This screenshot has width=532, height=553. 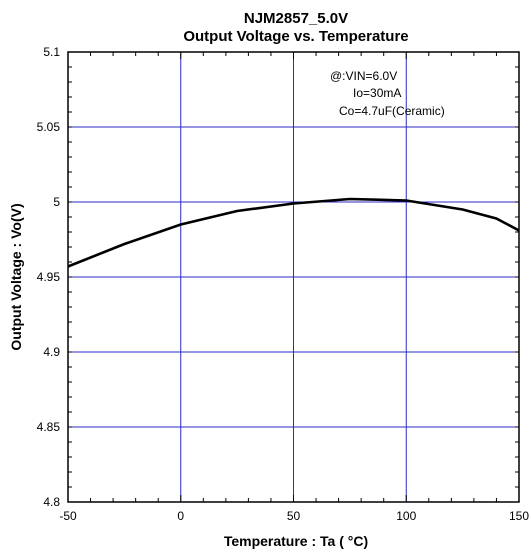 What do you see at coordinates (363, 76) in the screenshot?
I see `annotation-vin: @:VIN=6.0V` at bounding box center [363, 76].